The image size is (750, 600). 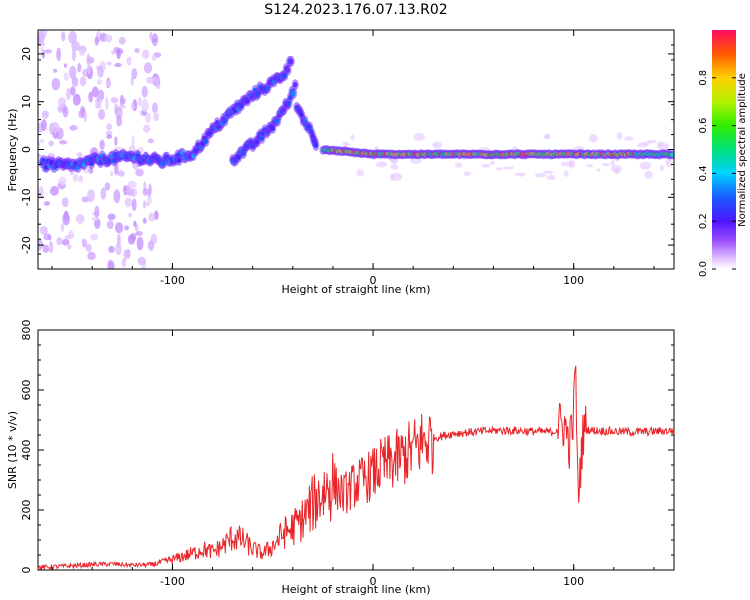 I want to click on colorbar-ticks: 0.0 0.2 0.4 0.6 0.8, so click(x=717, y=173).